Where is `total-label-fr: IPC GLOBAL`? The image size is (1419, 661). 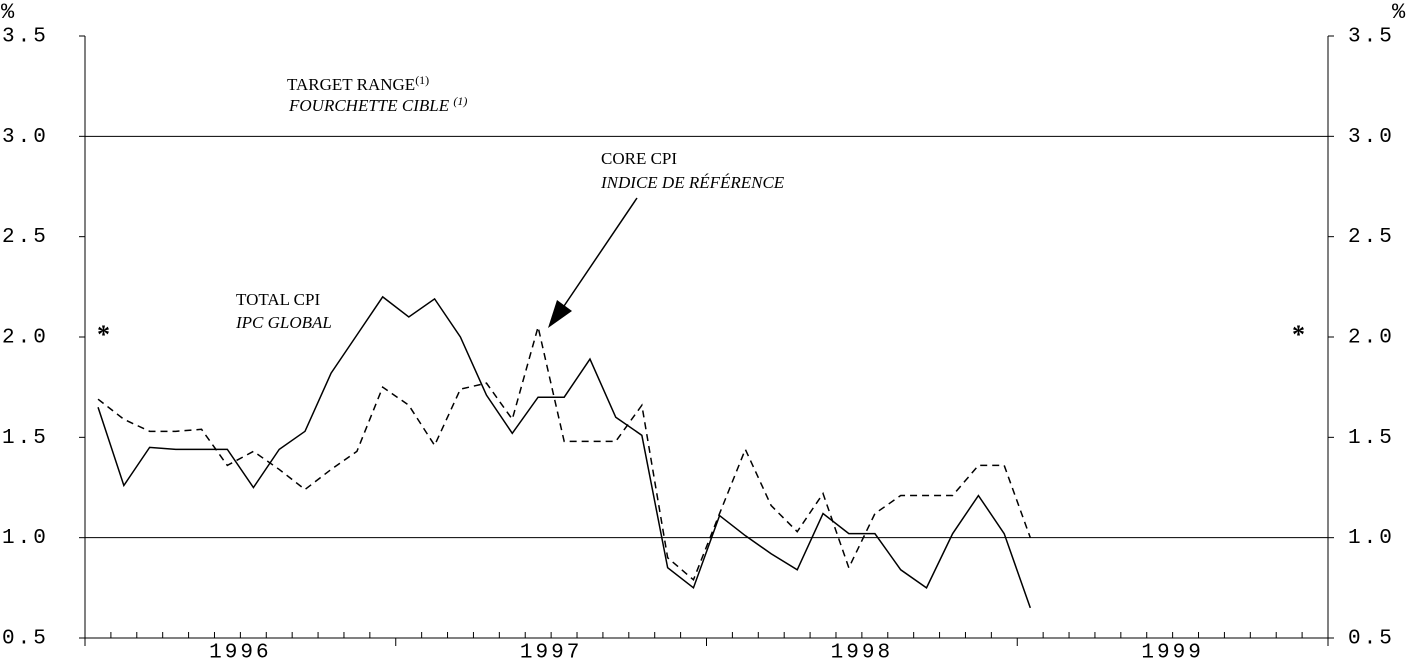
total-label-fr: IPC GLOBAL is located at coordinates (283, 322).